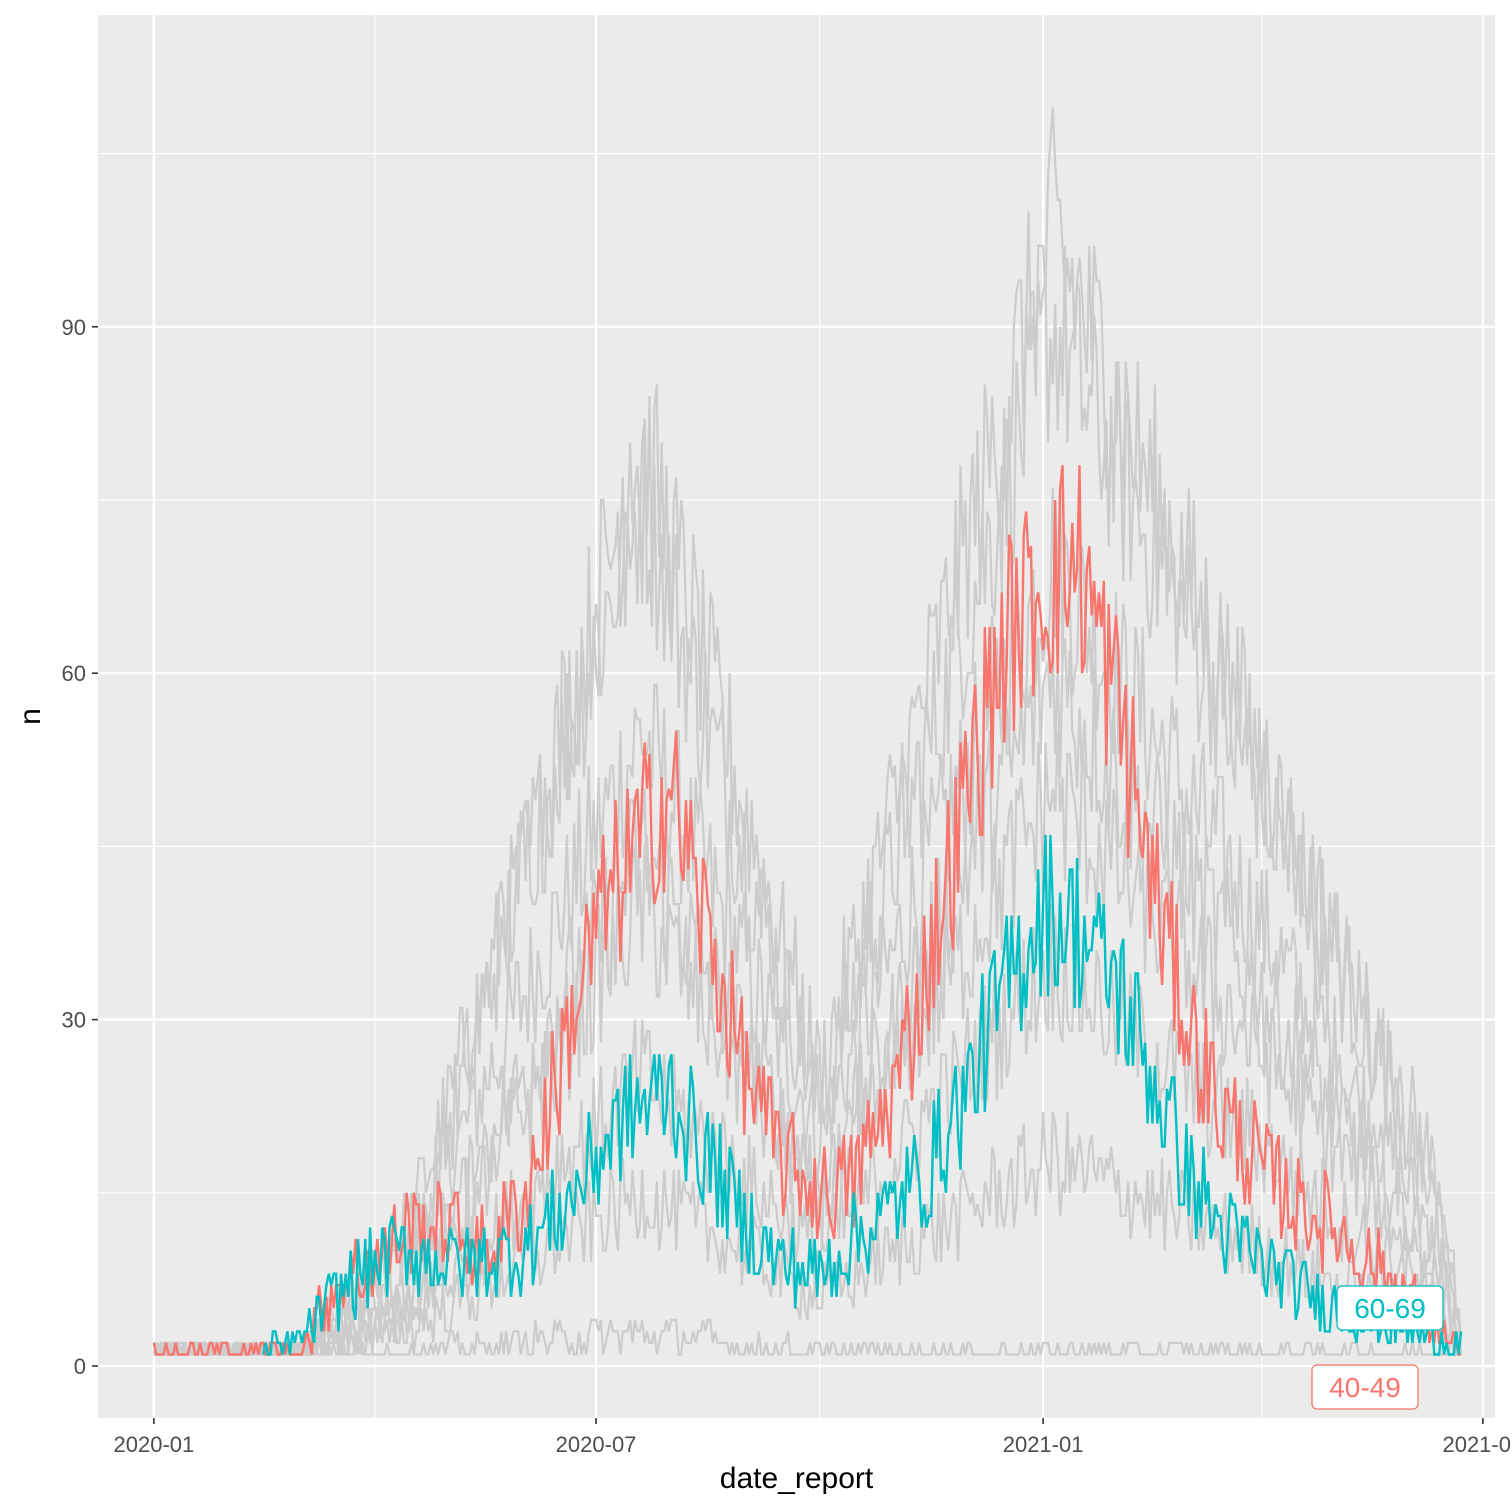 This screenshot has height=1512, width=1512. Describe the element at coordinates (74, 327) in the screenshot. I see `y-tick-label: 90` at that location.